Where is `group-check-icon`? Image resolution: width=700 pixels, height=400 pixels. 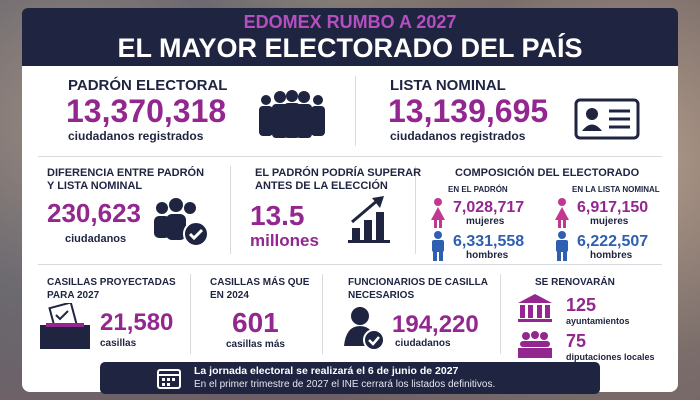
group-check-icon is located at coordinates (181, 222).